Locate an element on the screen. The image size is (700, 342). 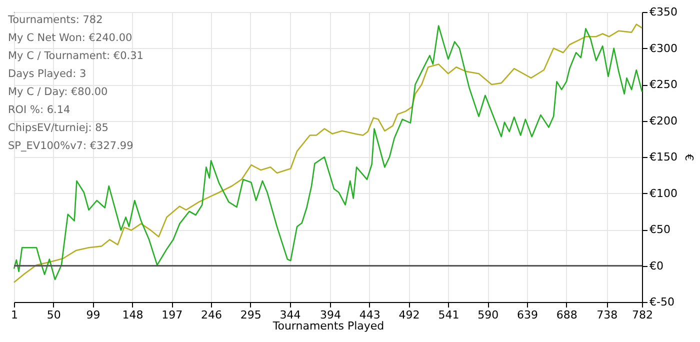
x-tick-label: 148 is located at coordinates (133, 315).